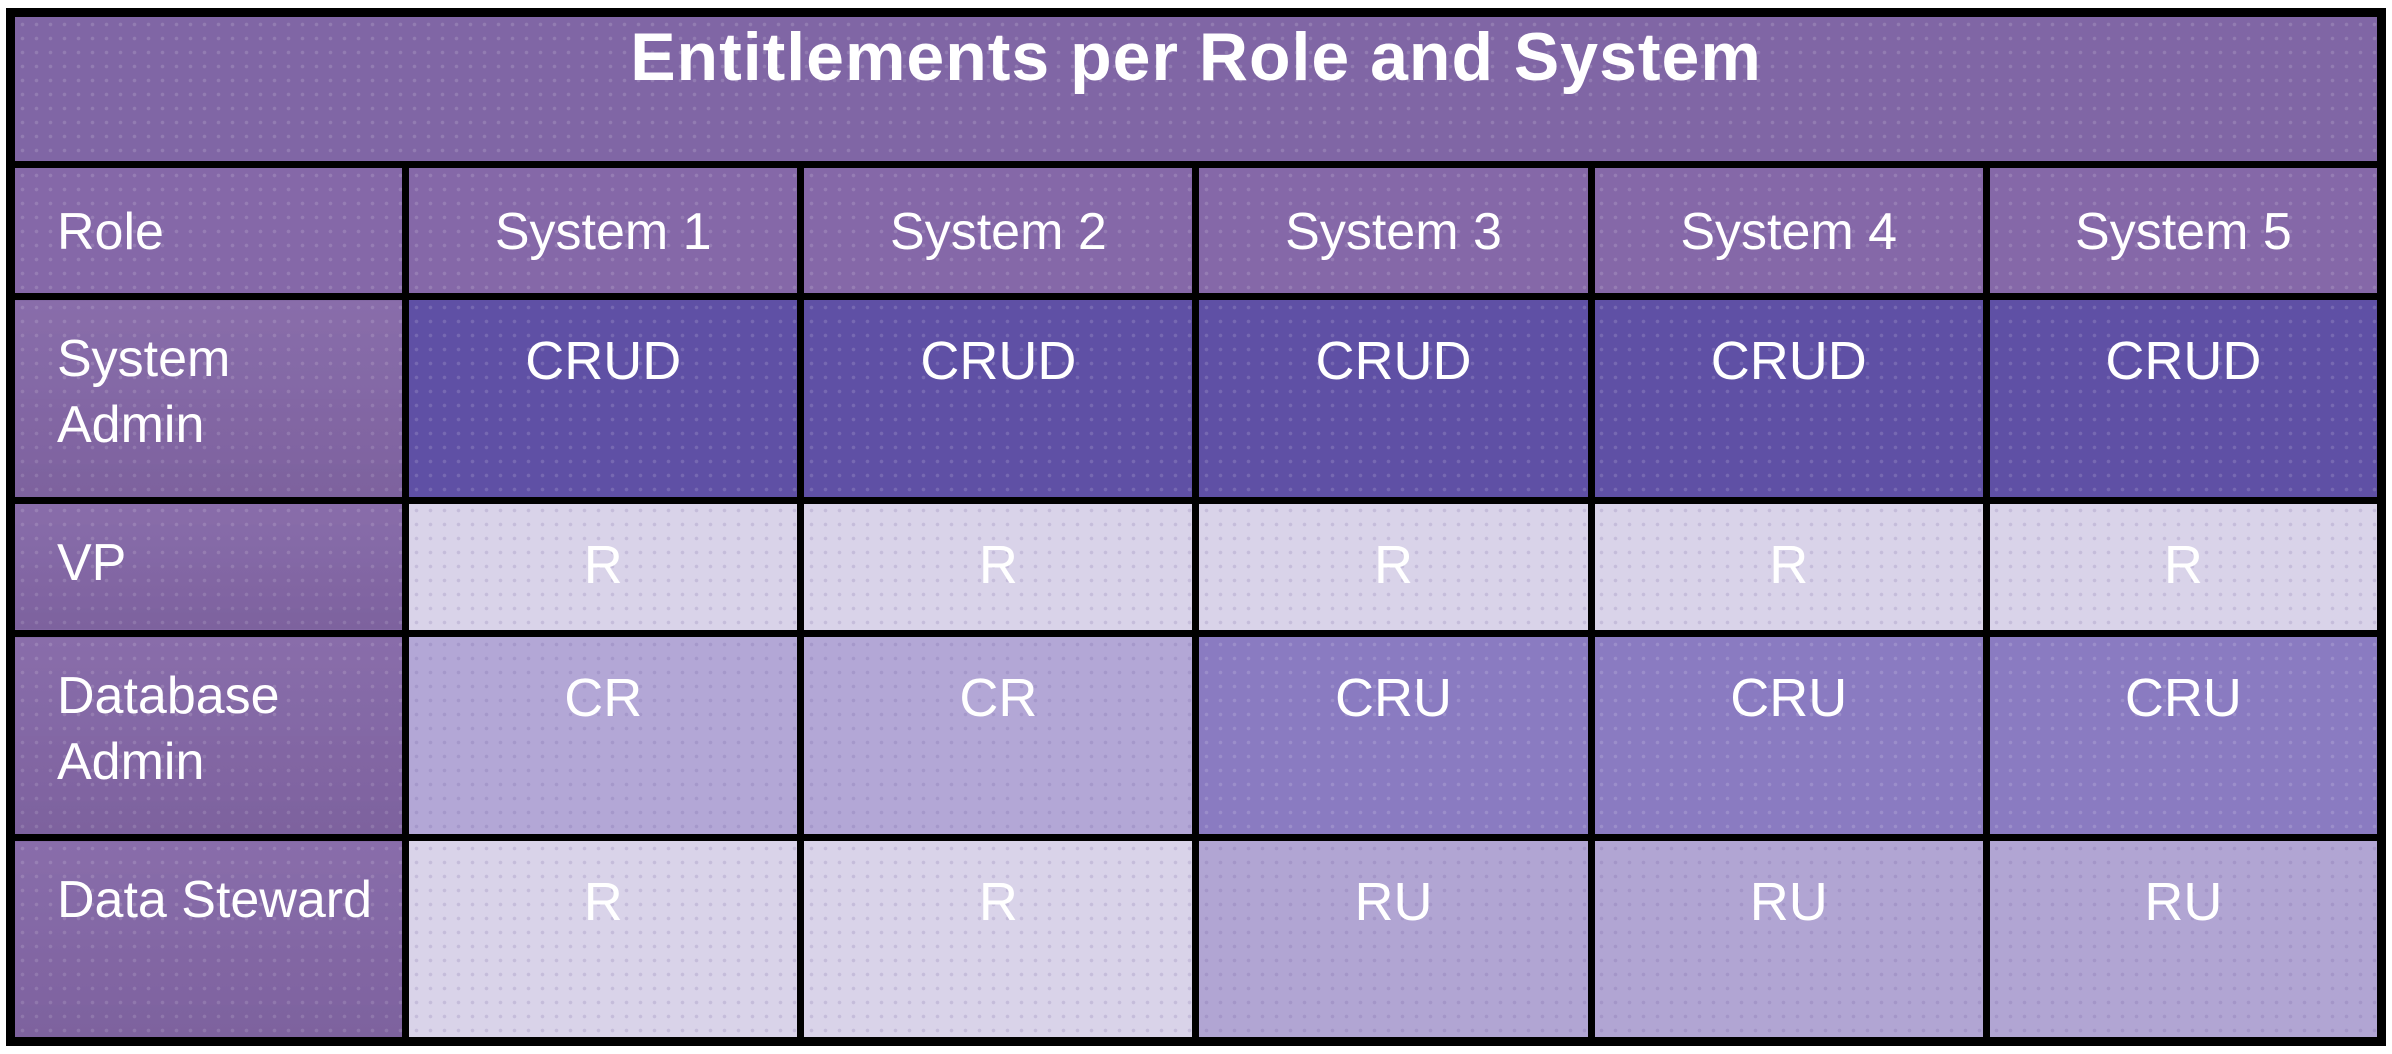 This screenshot has height=1054, width=2392. I want to click on title-row: Entitlements per Role and System, so click(1196, 88).